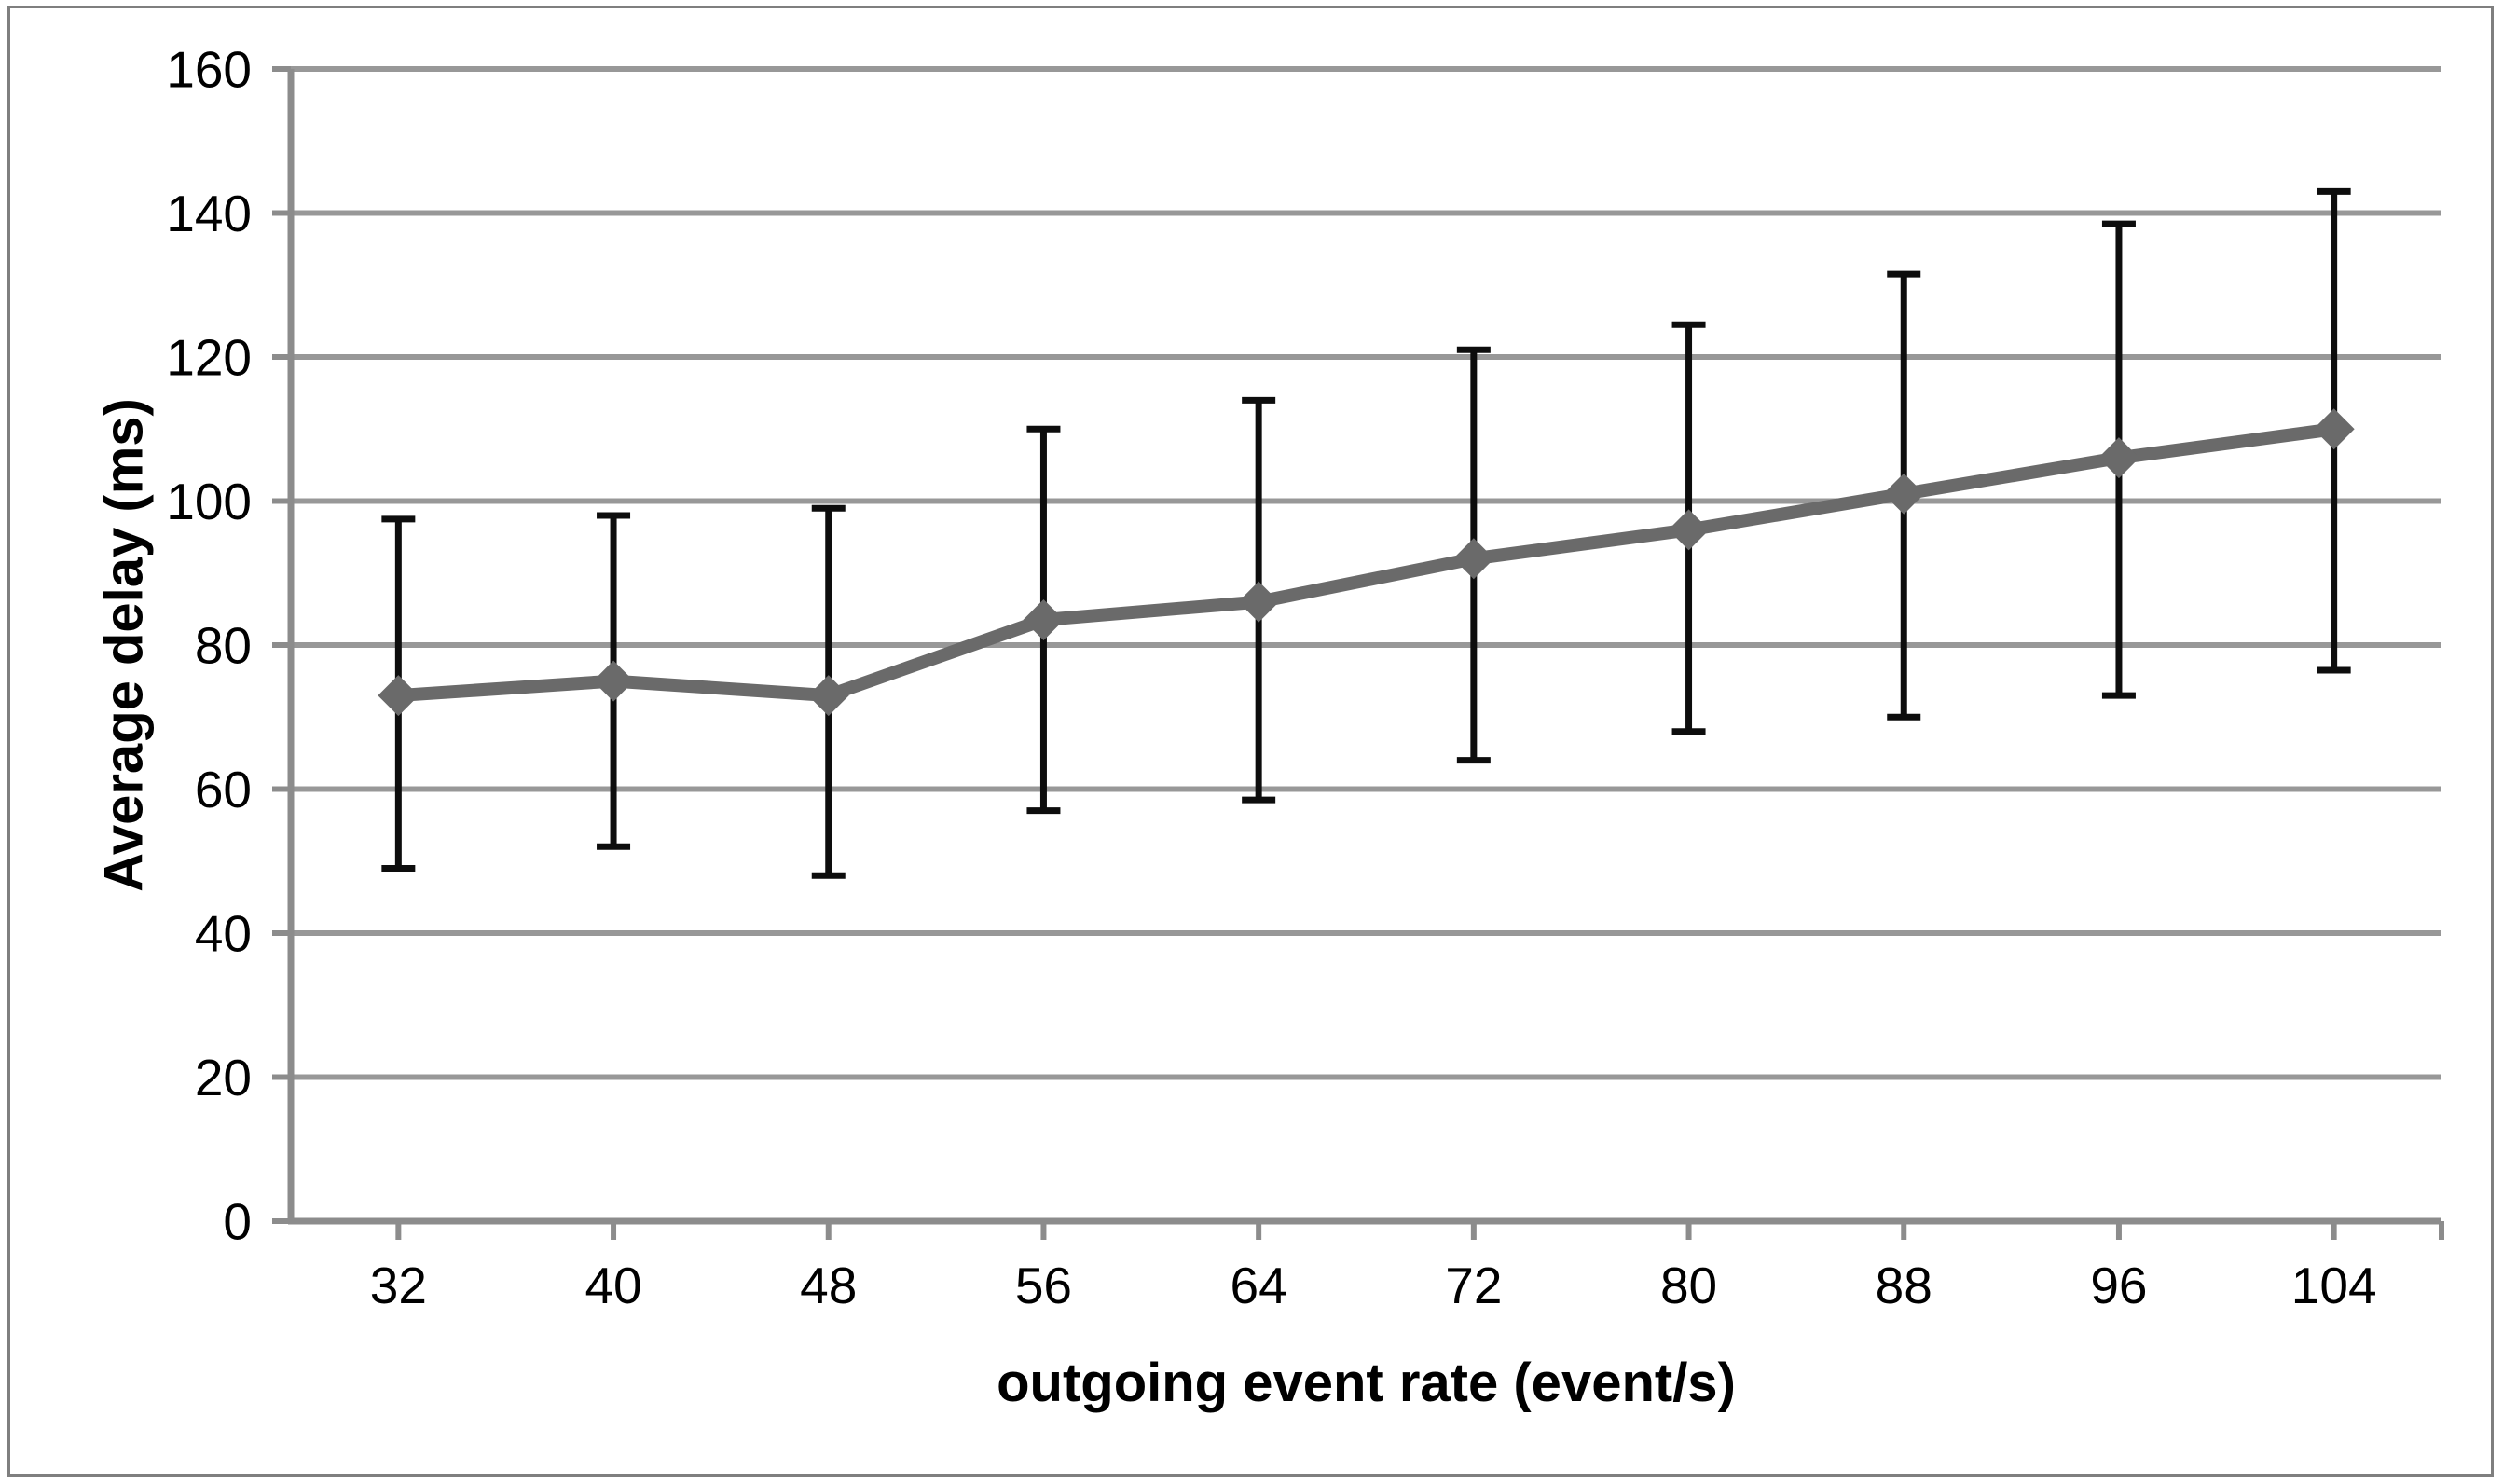  I want to click on series-line, so click(1366, 562).